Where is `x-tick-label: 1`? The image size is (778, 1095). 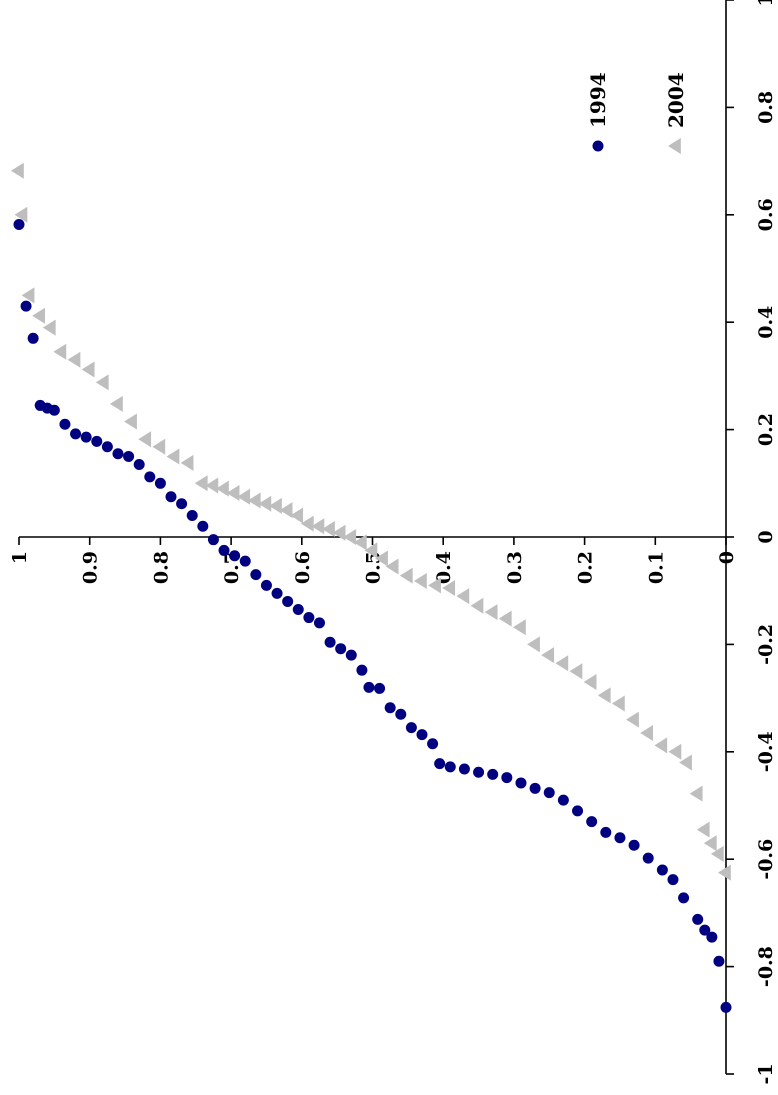 x-tick-label: 1 is located at coordinates (20, 557).